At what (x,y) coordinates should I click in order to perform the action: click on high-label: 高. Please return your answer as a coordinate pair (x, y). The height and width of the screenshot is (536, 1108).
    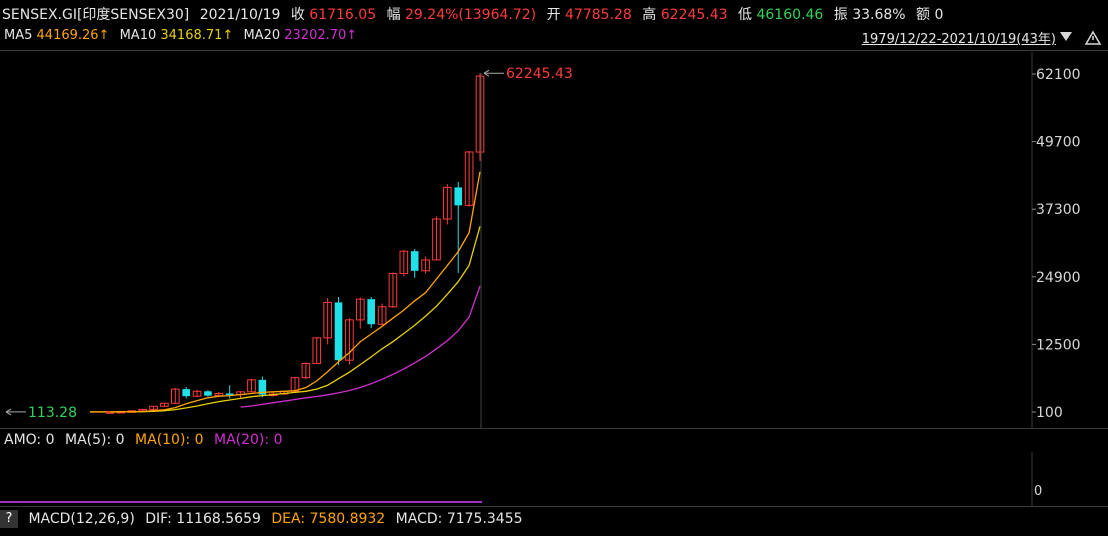
    Looking at the image, I should click on (649, 15).